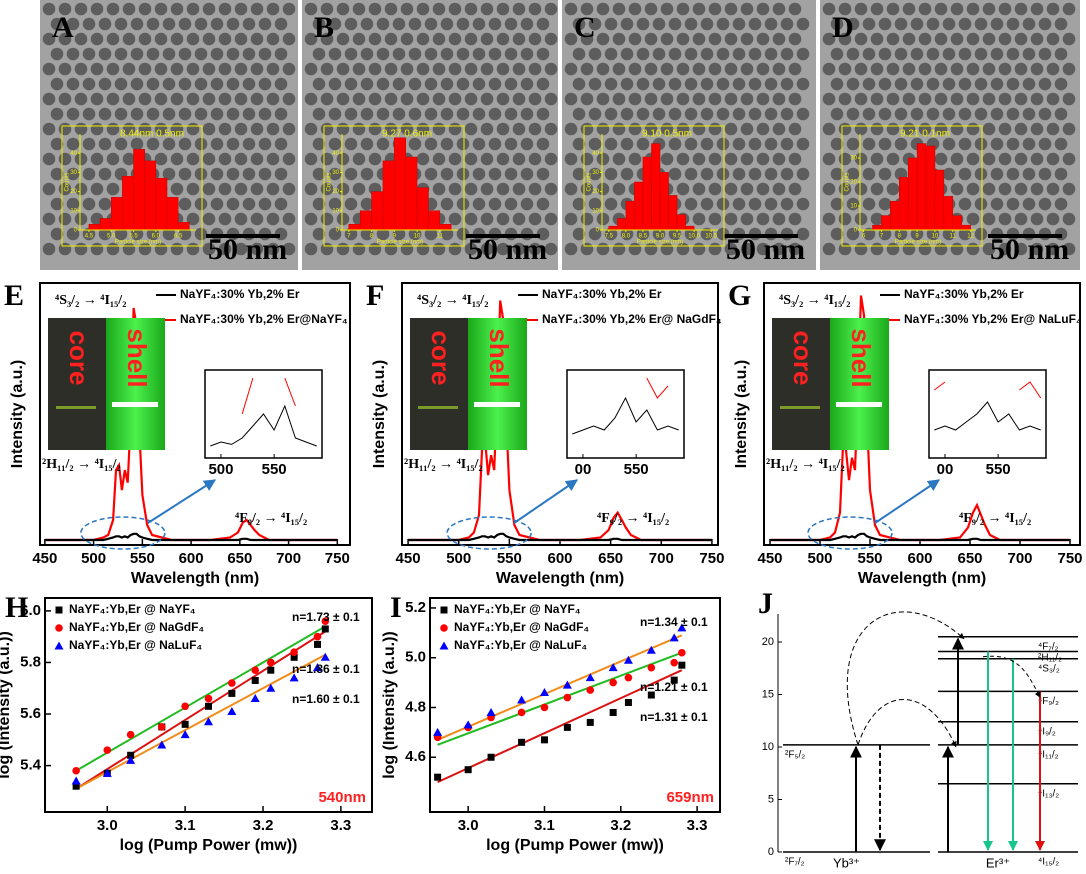  What do you see at coordinates (107, 825) in the screenshot?
I see `x-tick-label: 3.0` at bounding box center [107, 825].